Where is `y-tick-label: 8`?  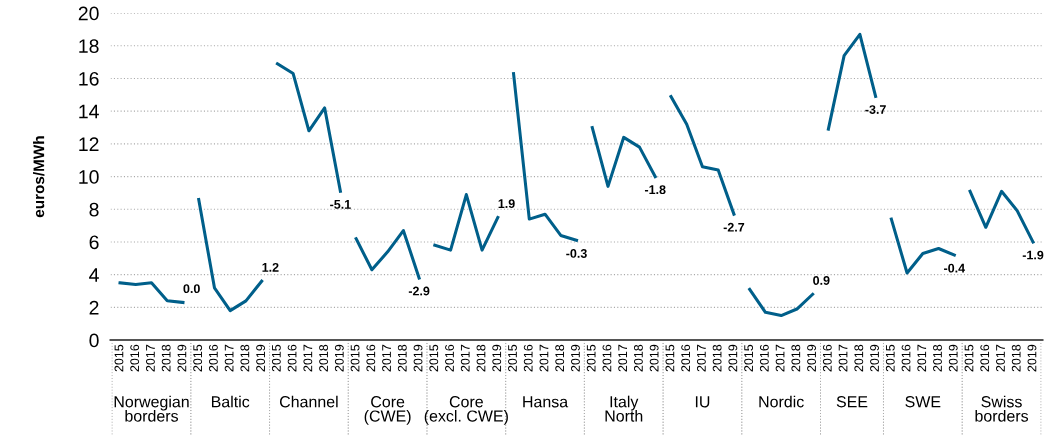 y-tick-label: 8 is located at coordinates (94, 209).